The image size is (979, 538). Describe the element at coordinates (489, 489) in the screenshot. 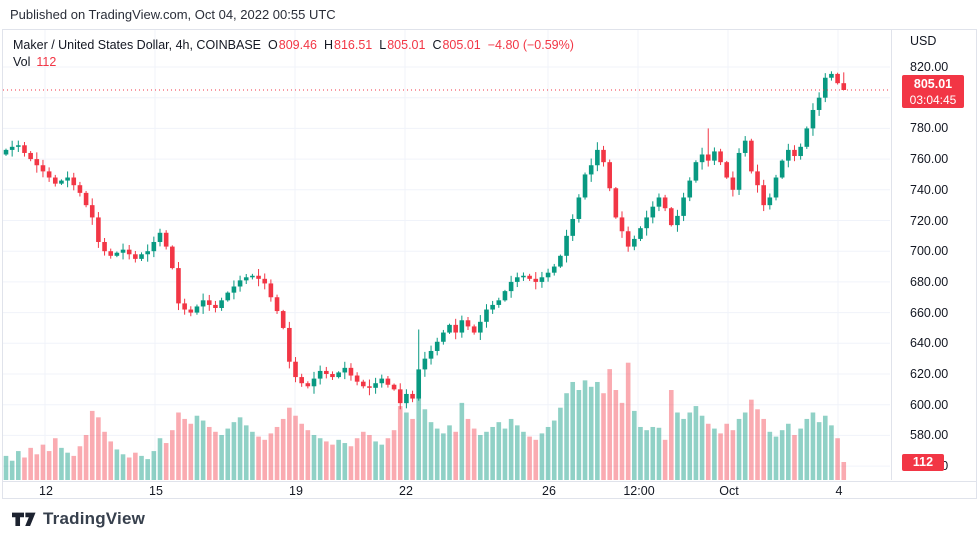

I see `time-axis: 12 15 19 22 26 12:00 Oct 4` at that location.